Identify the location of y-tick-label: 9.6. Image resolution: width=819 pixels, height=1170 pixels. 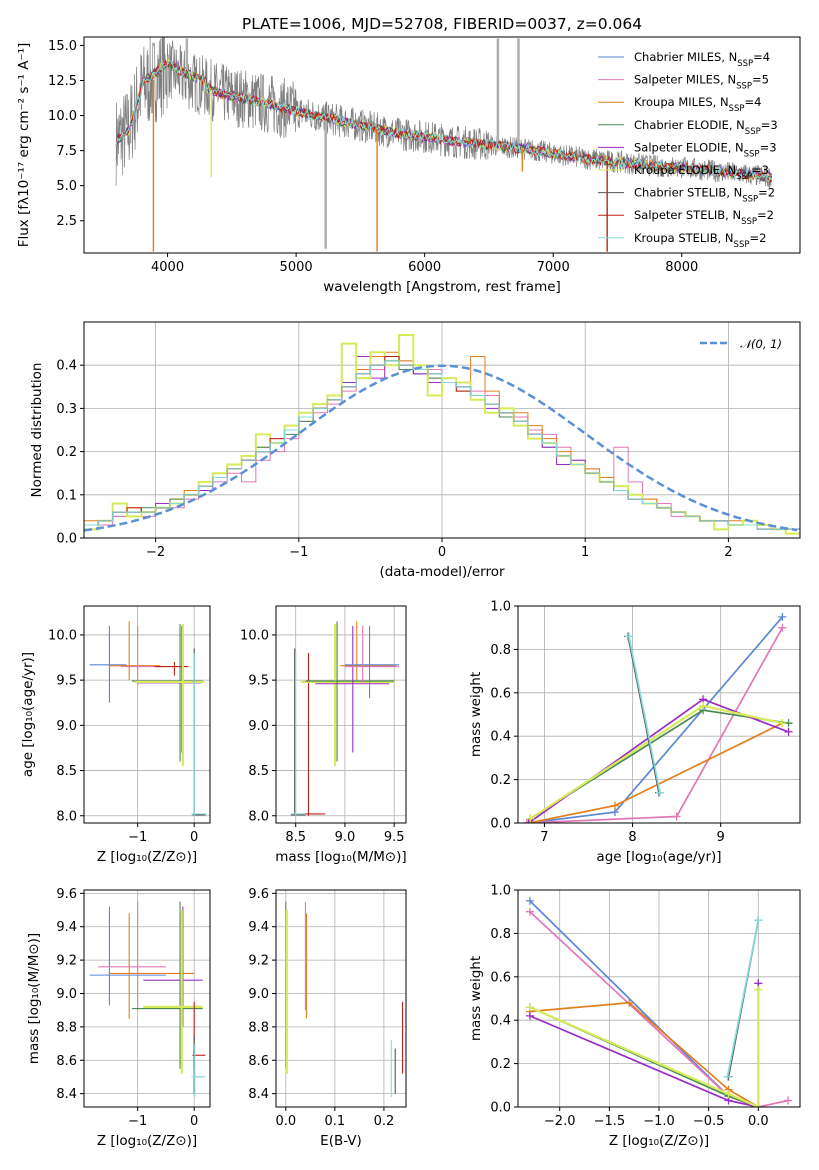
(66, 894).